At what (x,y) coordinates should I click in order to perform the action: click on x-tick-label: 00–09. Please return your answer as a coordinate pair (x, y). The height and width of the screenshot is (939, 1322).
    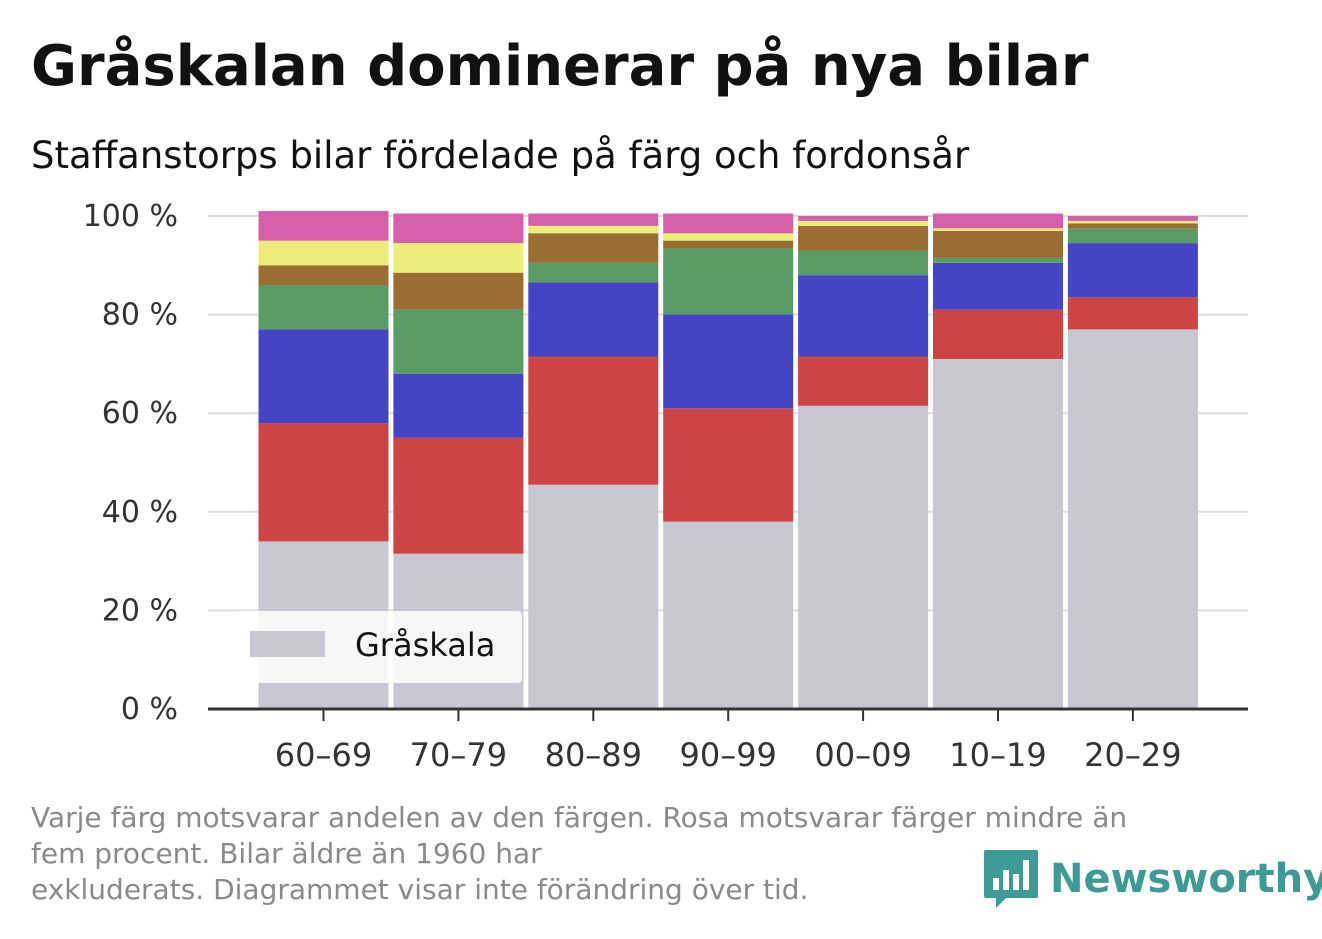
    Looking at the image, I should click on (862, 755).